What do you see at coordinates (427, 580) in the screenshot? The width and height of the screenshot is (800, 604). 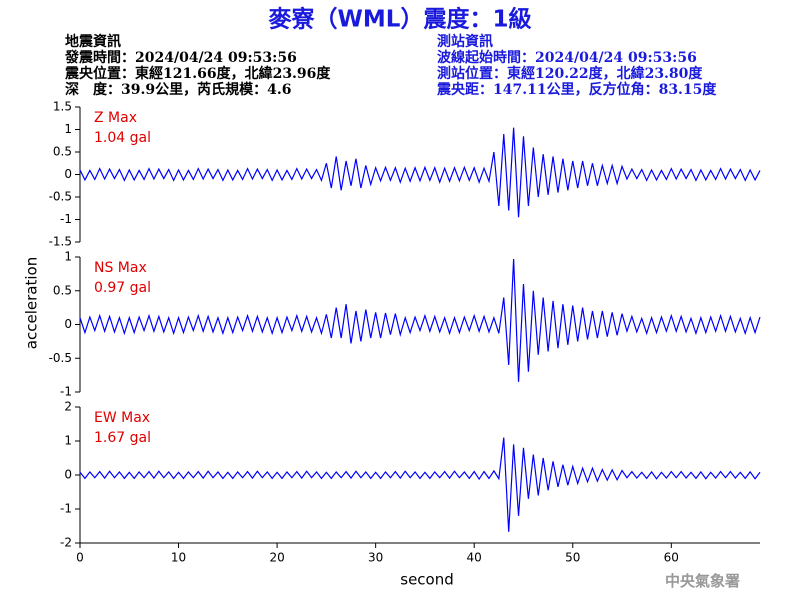 I see `x-axis-label: second` at bounding box center [427, 580].